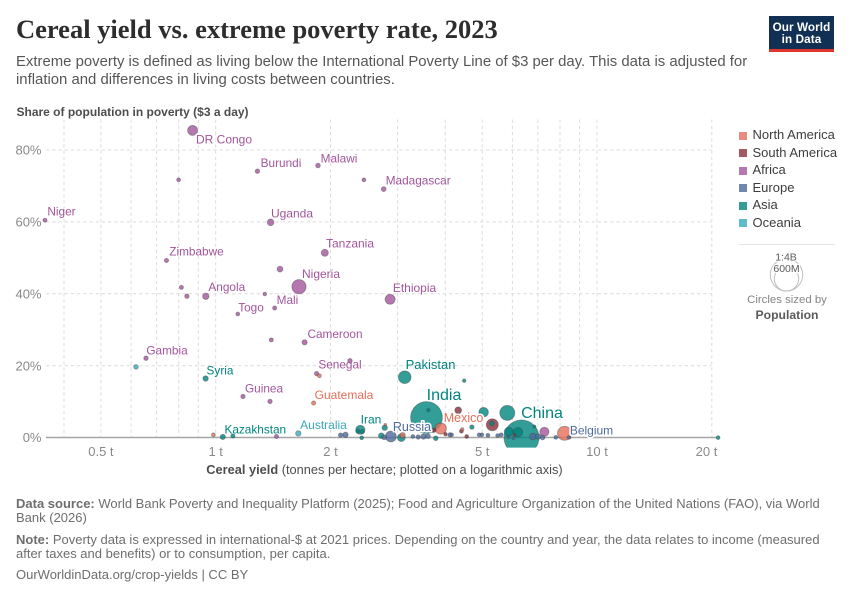 The height and width of the screenshot is (600, 850). Describe the element at coordinates (482, 451) in the screenshot. I see `svg-text: 5 t` at that location.